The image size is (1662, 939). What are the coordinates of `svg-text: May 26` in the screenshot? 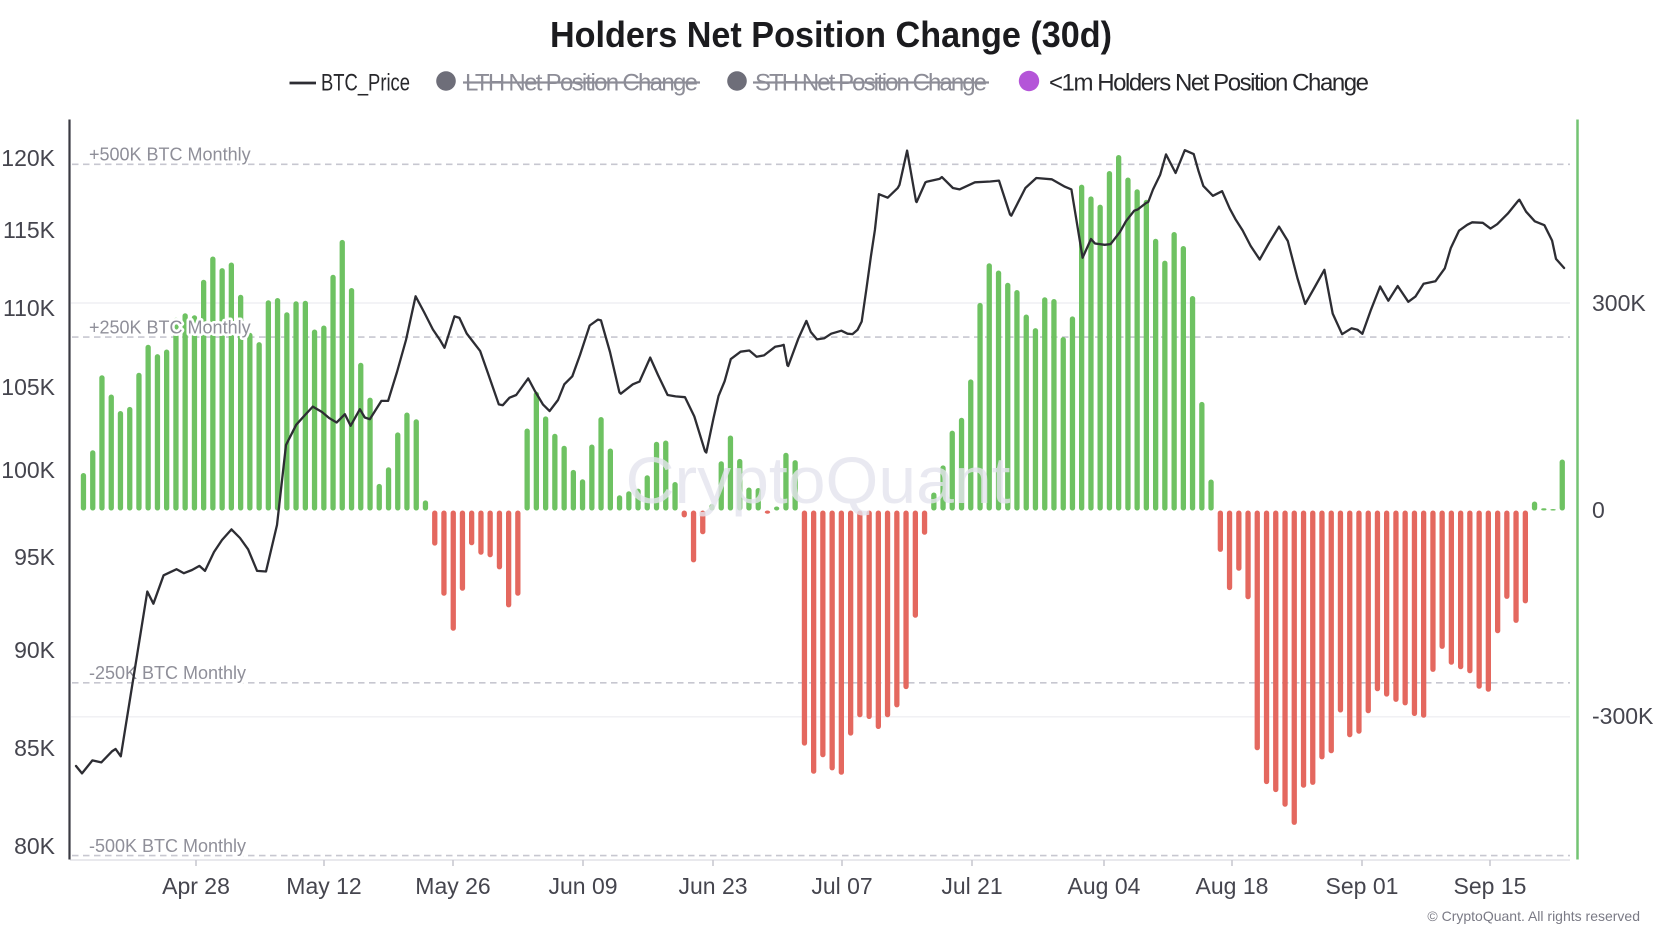 It's located at (452, 886).